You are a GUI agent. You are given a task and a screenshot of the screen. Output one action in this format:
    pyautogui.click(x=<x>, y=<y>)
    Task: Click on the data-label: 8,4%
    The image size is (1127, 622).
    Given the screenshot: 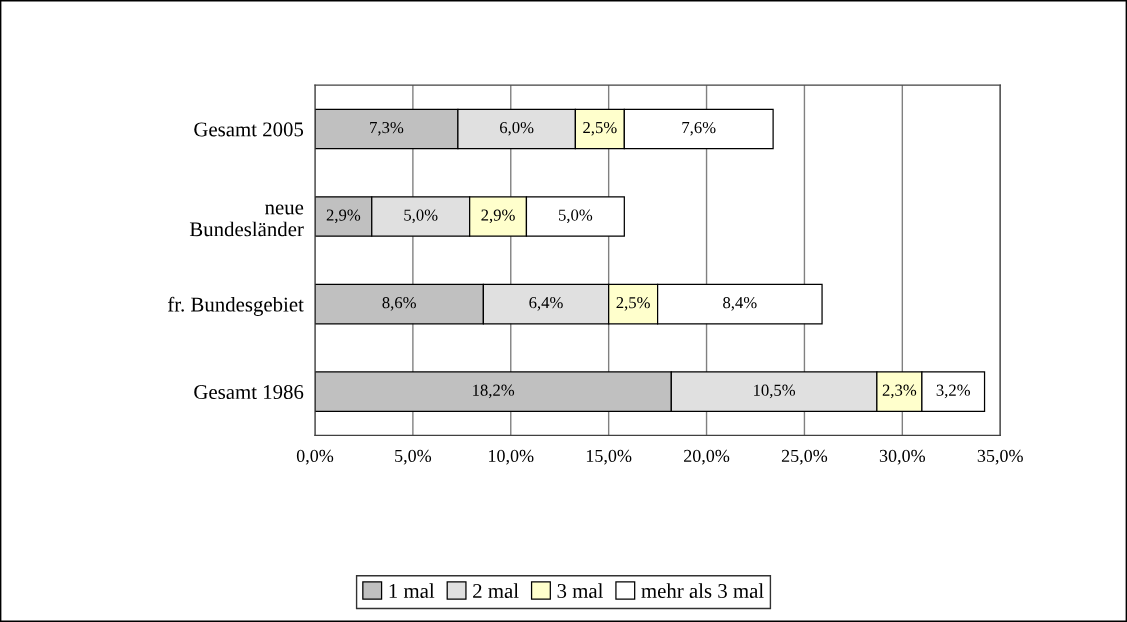 What is the action you would take?
    pyautogui.click(x=740, y=304)
    